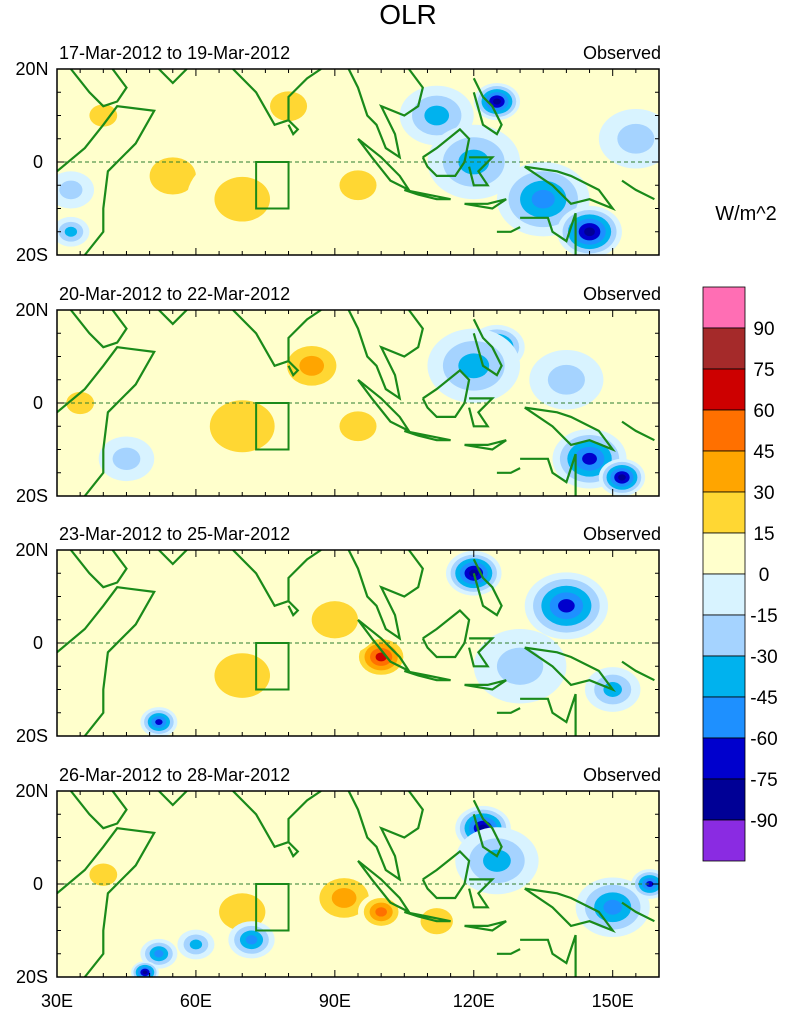  What do you see at coordinates (408, 15) in the screenshot?
I see `figure-title: OLR` at bounding box center [408, 15].